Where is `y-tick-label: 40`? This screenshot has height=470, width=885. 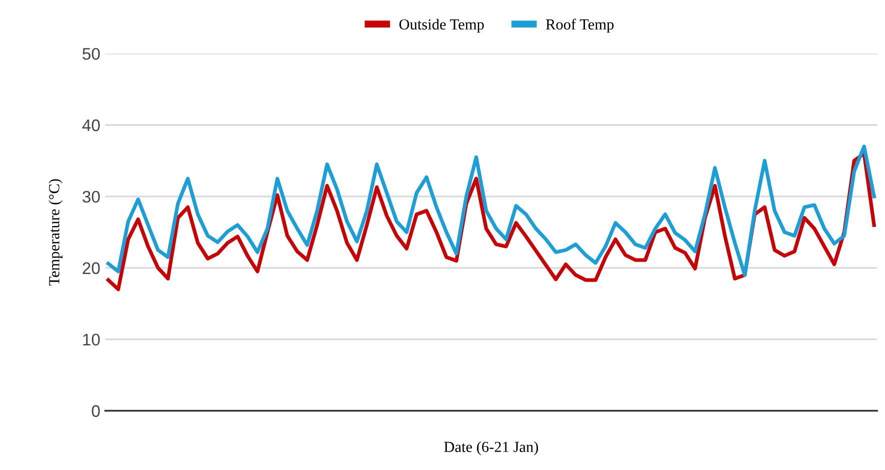
y-tick-label: 40 is located at coordinates (91, 125).